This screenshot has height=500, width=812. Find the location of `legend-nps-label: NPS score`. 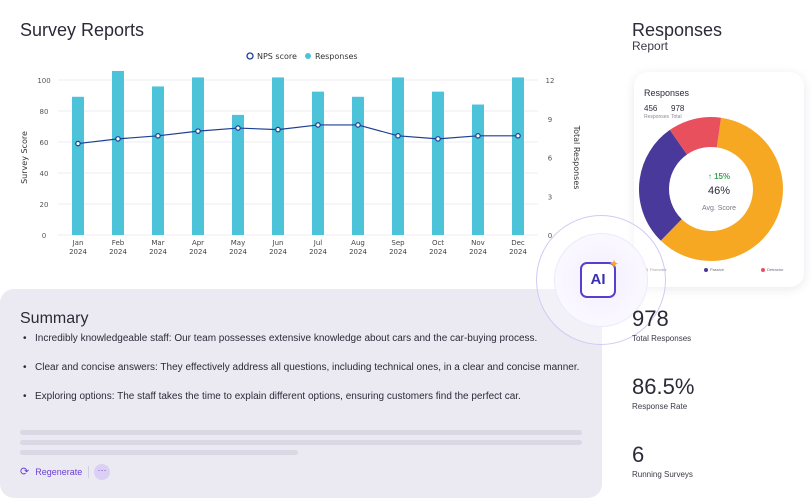

legend-nps-label: NPS score is located at coordinates (277, 56).